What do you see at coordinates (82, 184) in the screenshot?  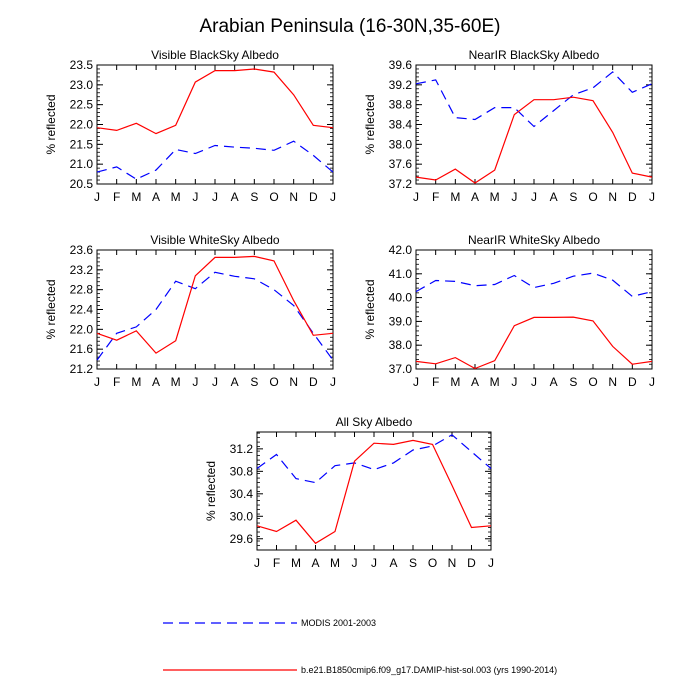 I see `y-tick-label: 20.5` at bounding box center [82, 184].